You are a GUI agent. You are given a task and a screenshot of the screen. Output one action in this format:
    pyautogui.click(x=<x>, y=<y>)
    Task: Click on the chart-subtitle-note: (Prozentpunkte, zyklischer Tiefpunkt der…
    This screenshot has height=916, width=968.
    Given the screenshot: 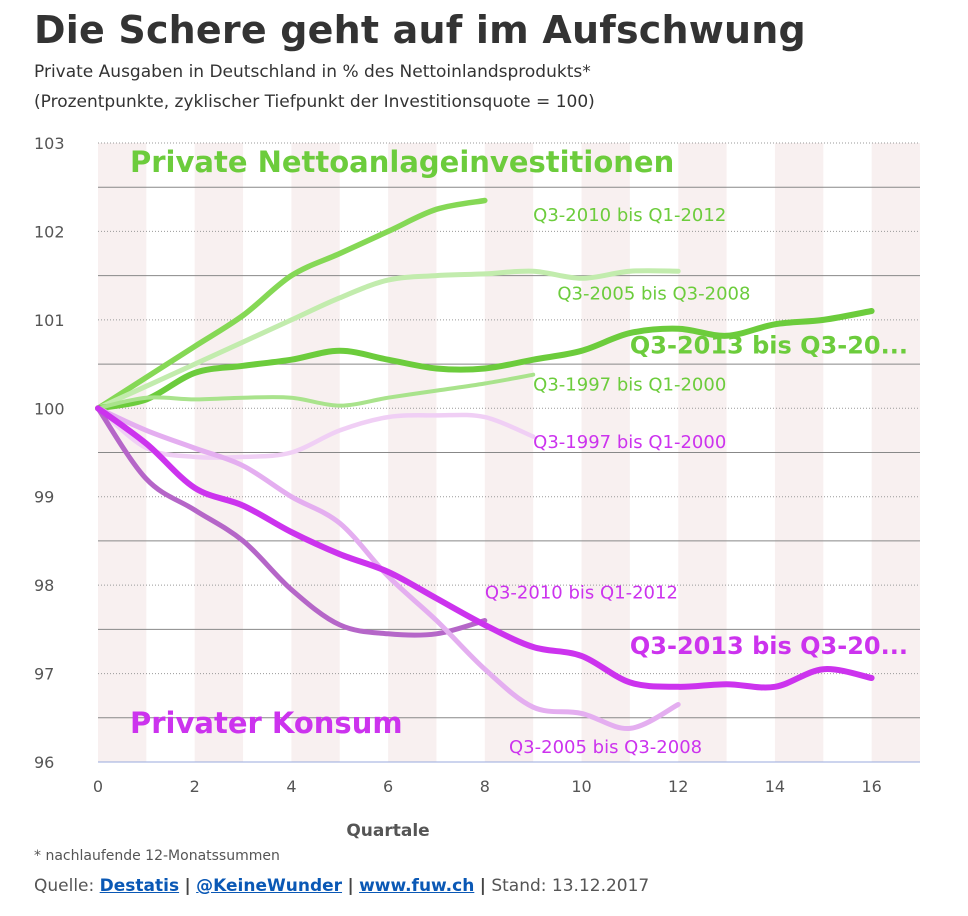 What is the action you would take?
    pyautogui.click(x=314, y=102)
    